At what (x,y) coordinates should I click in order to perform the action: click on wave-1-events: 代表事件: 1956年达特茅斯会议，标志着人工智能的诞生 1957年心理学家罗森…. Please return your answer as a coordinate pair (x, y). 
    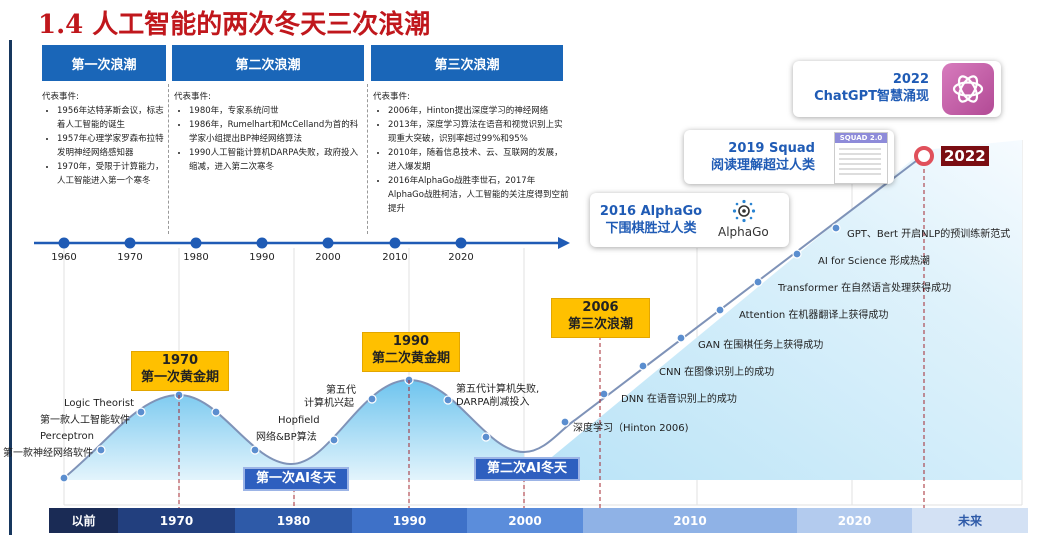
    Looking at the image, I should click on (103, 139).